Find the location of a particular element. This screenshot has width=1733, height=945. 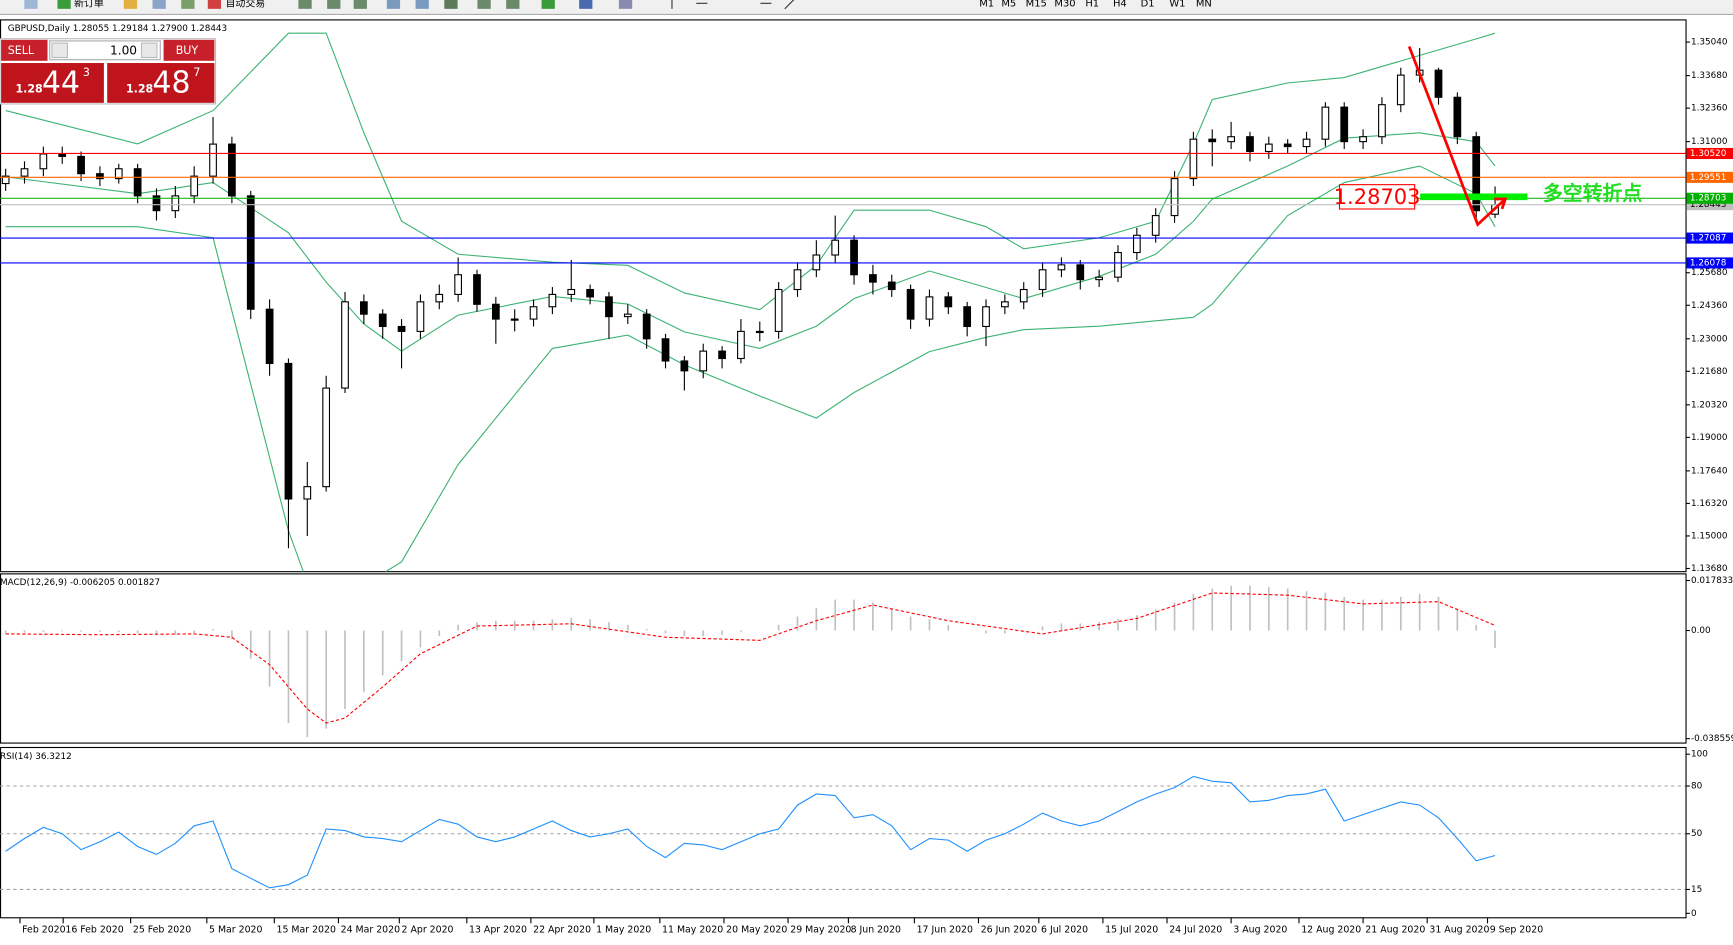

y-tick-label: 0.017833 is located at coordinates (1712, 581).